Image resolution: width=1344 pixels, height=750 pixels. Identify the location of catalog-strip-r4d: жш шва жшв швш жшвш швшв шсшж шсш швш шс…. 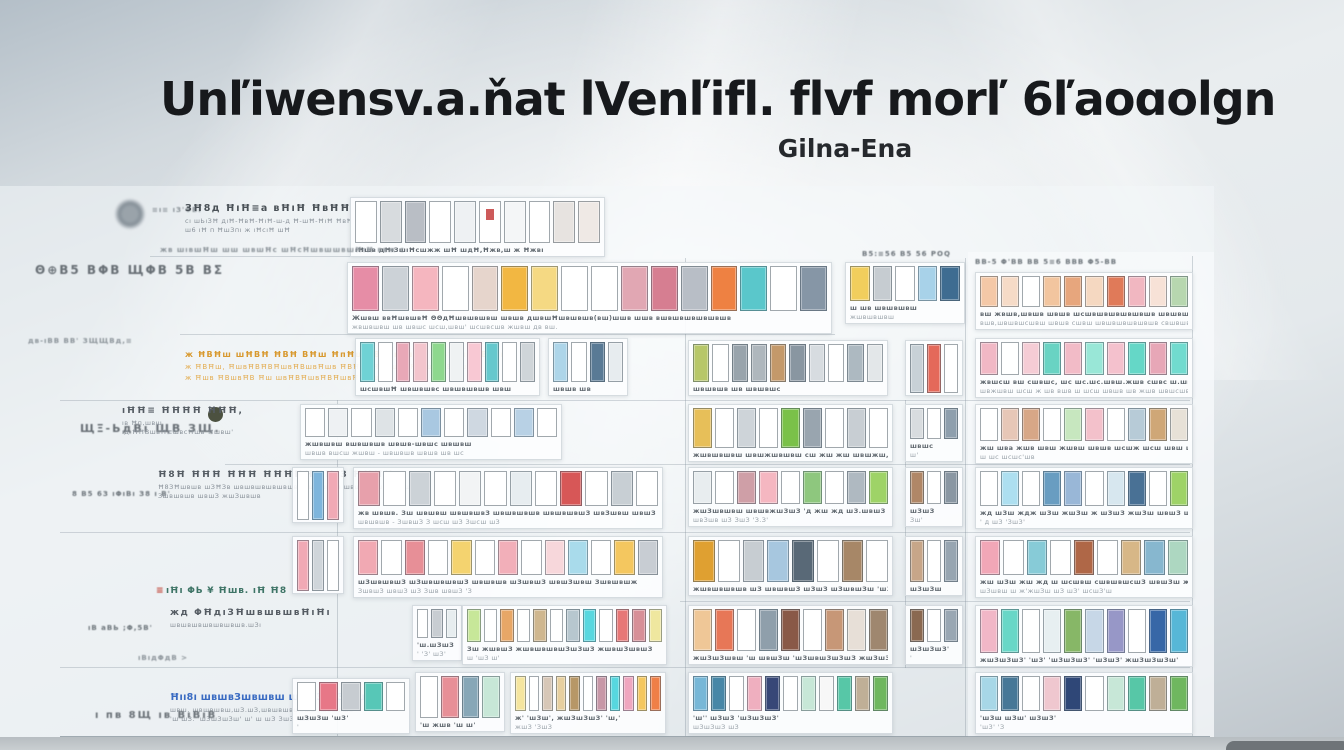
(1084, 434).